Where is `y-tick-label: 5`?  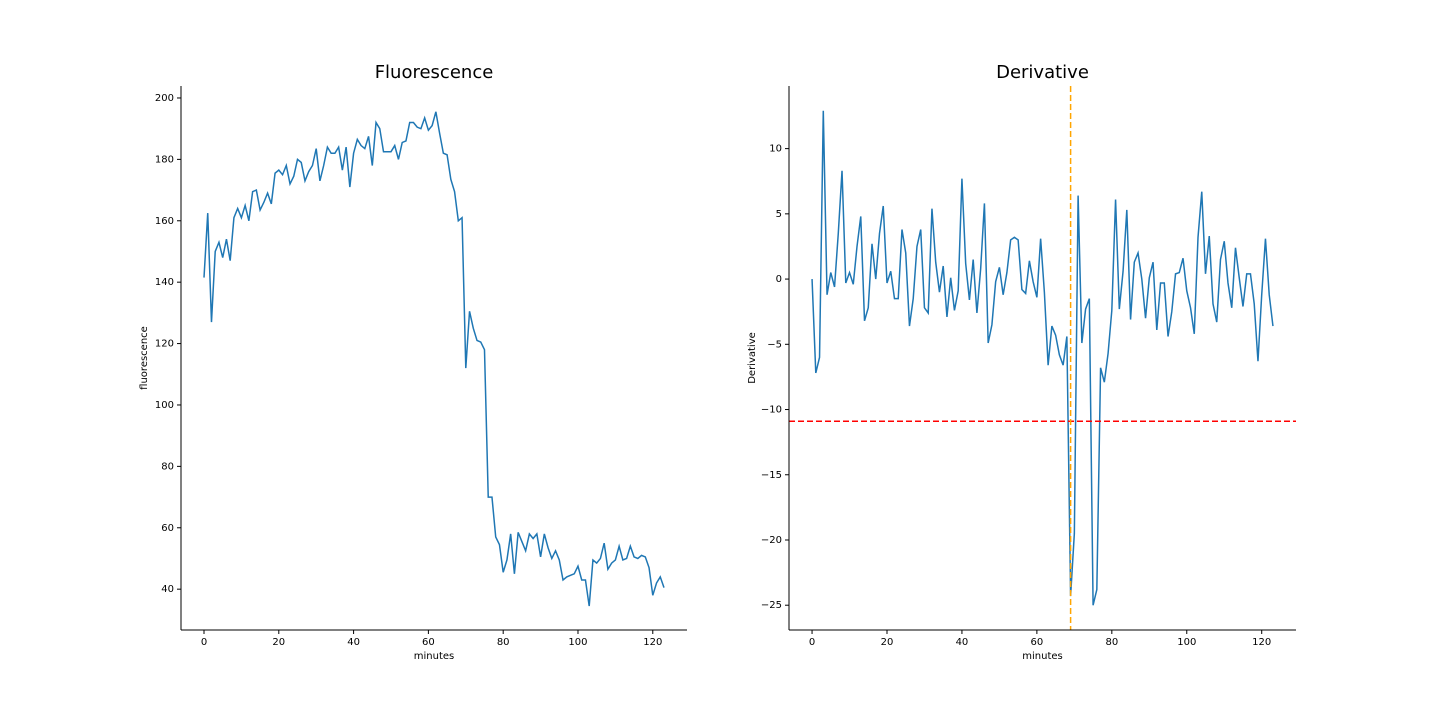
y-tick-label: 5 is located at coordinates (779, 214).